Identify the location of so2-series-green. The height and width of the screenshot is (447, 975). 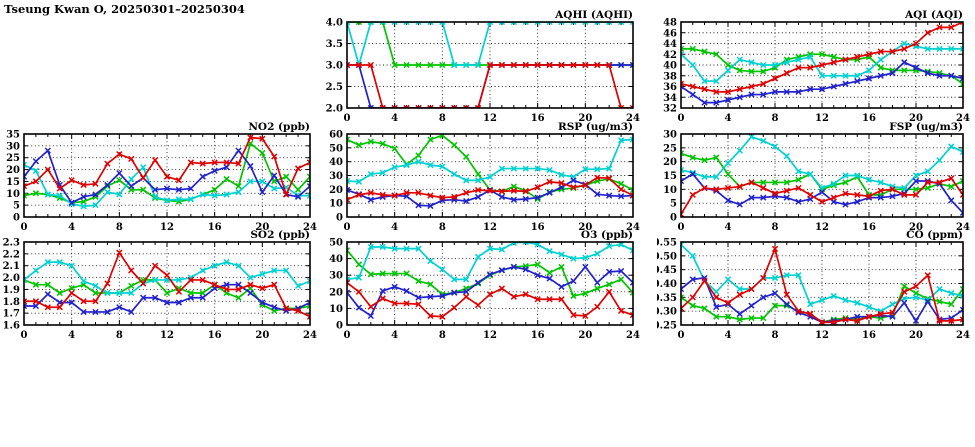
(167, 295).